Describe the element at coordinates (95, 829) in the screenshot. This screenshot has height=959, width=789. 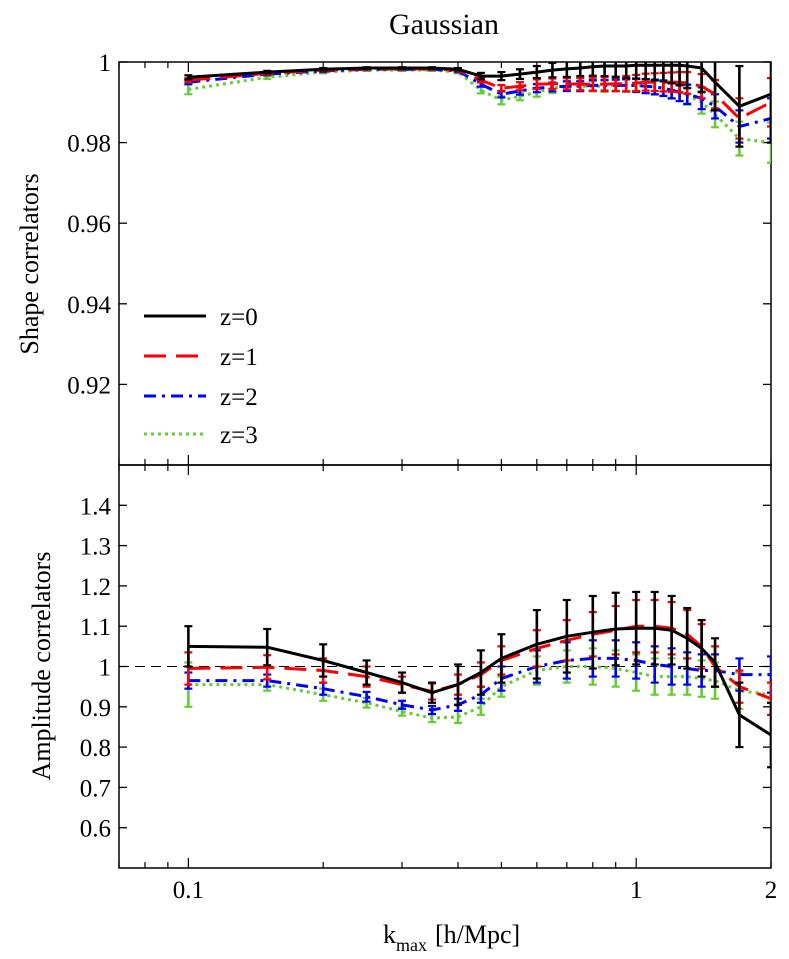
I see `y-tick-label: 0.6` at that location.